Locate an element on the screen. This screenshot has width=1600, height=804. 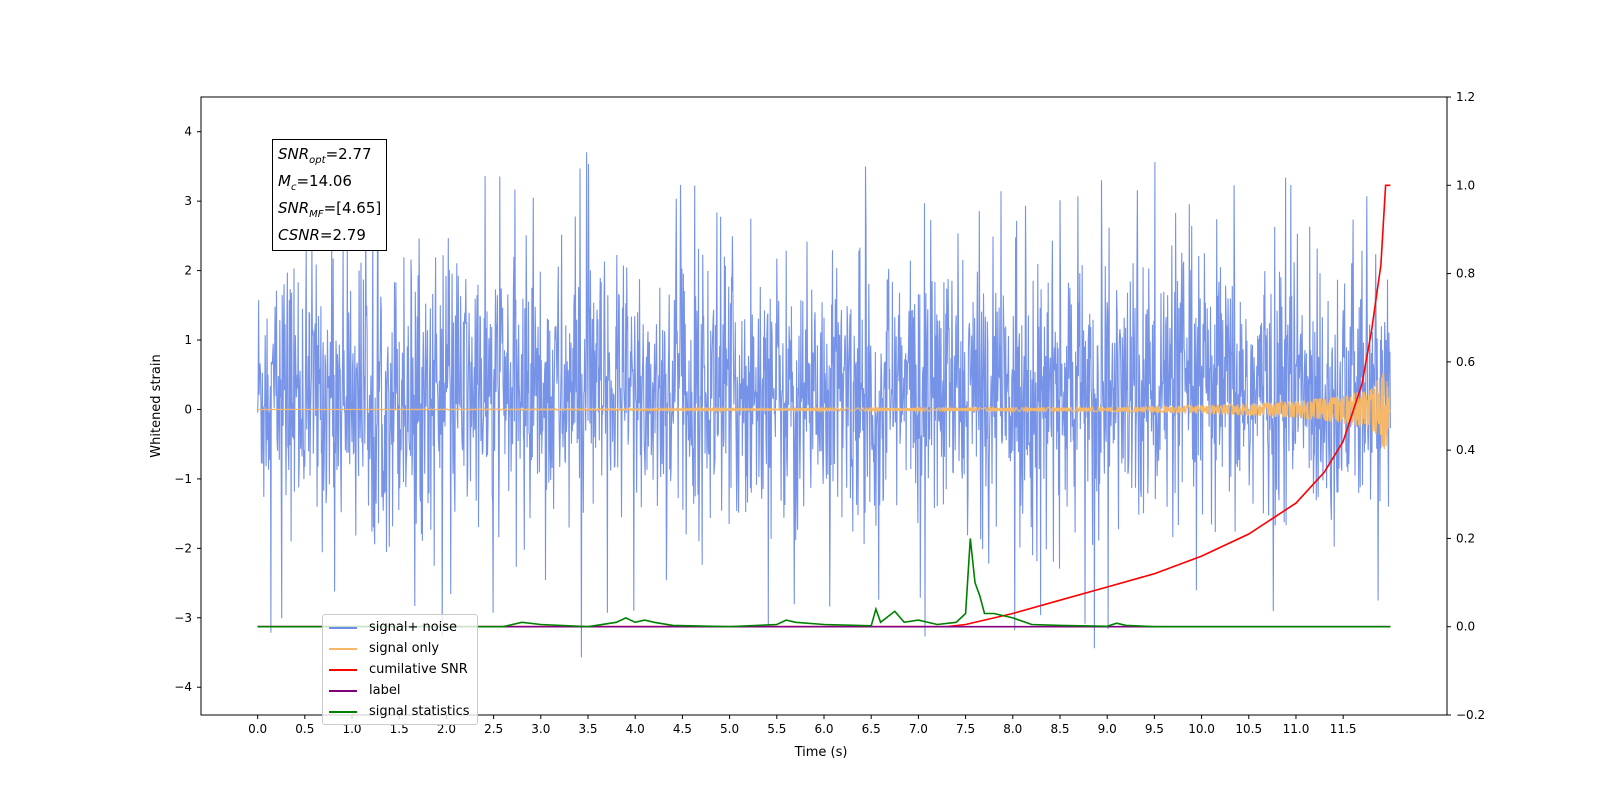
x-tick-label: 2.5 is located at coordinates (493, 729).